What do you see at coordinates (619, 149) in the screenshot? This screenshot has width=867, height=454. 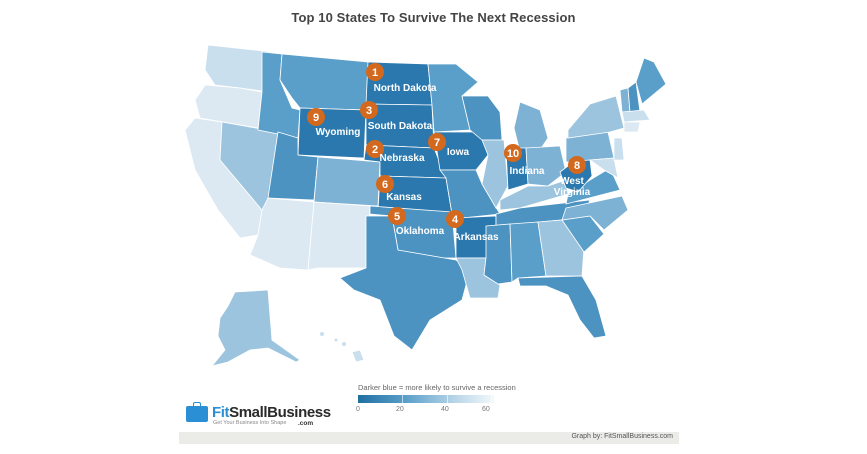 I see `state-new-jersey` at bounding box center [619, 149].